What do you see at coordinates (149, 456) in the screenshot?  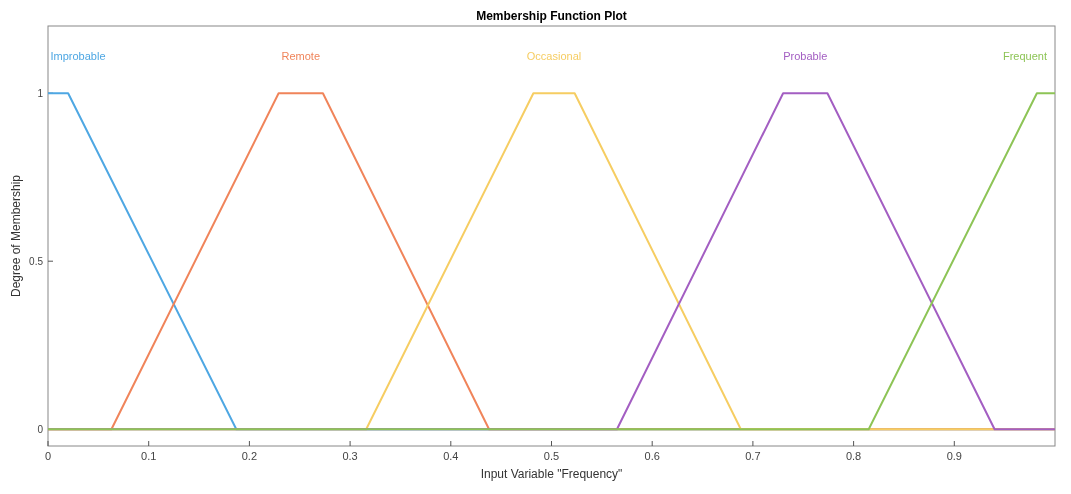 I see `x-tick-label: 0.1` at bounding box center [149, 456].